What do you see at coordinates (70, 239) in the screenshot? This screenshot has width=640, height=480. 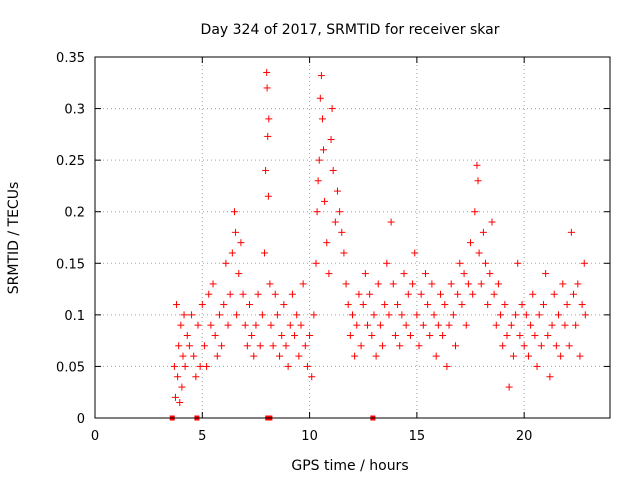 I see `y-tick-labels: 0 0.05 0.1 0.15 0.2 0.25 0.3 0.35` at bounding box center [70, 239].